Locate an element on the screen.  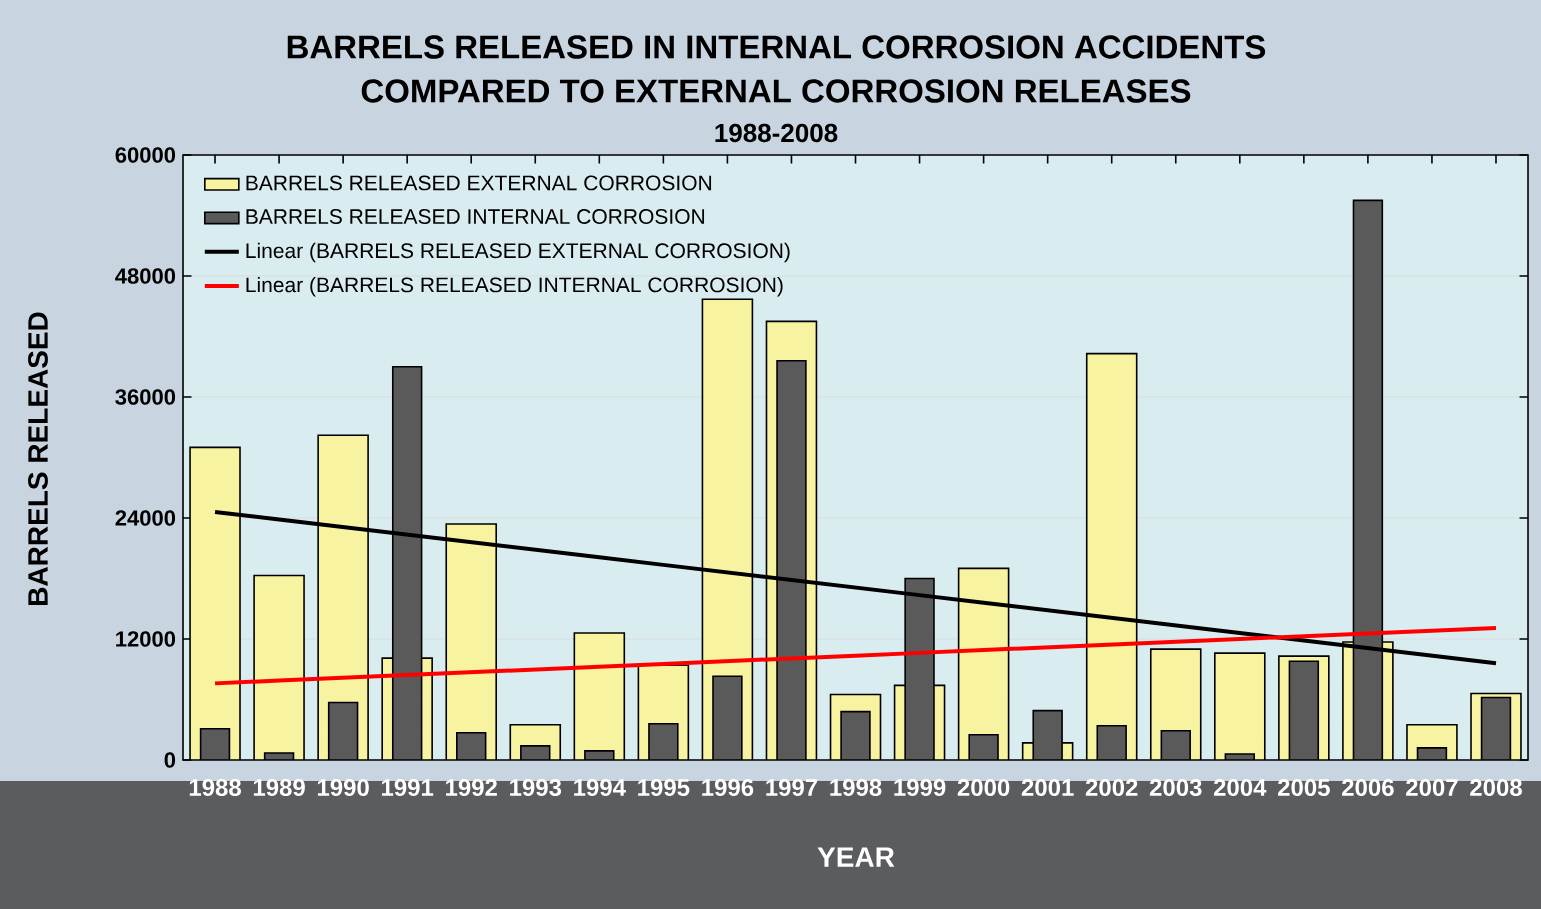
x-tick-label: 2008 is located at coordinates (1496, 788).